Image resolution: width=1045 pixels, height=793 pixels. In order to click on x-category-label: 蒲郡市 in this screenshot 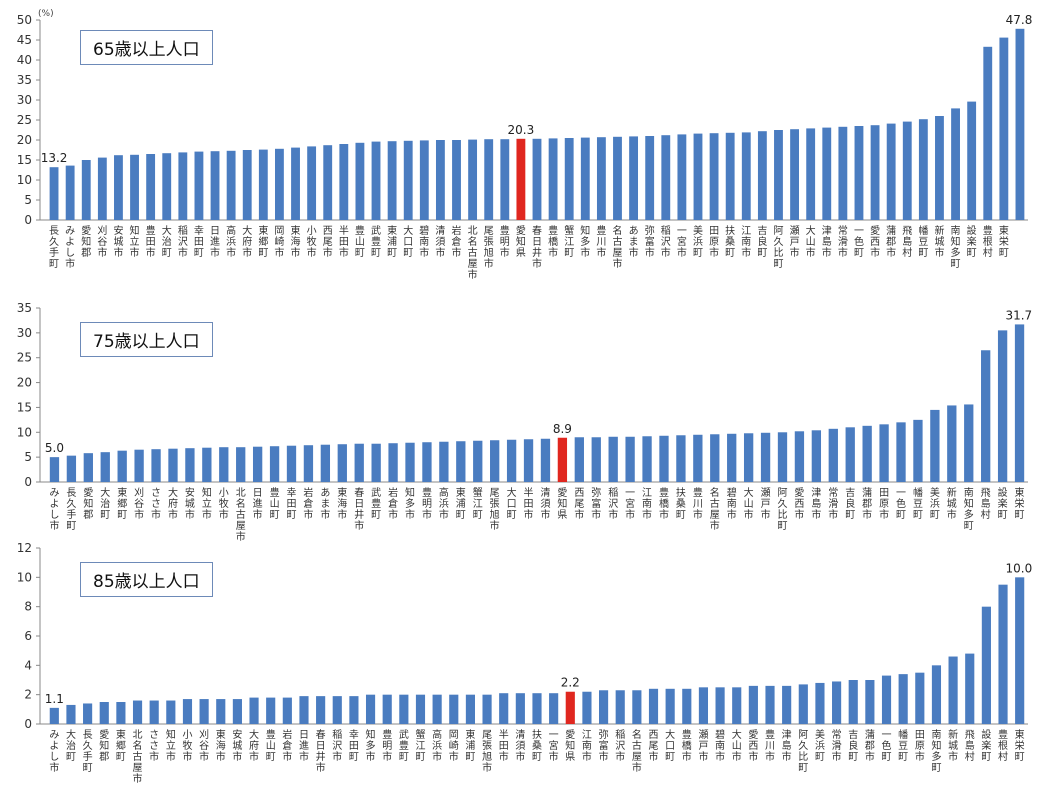, I will do `click(891, 241)`.